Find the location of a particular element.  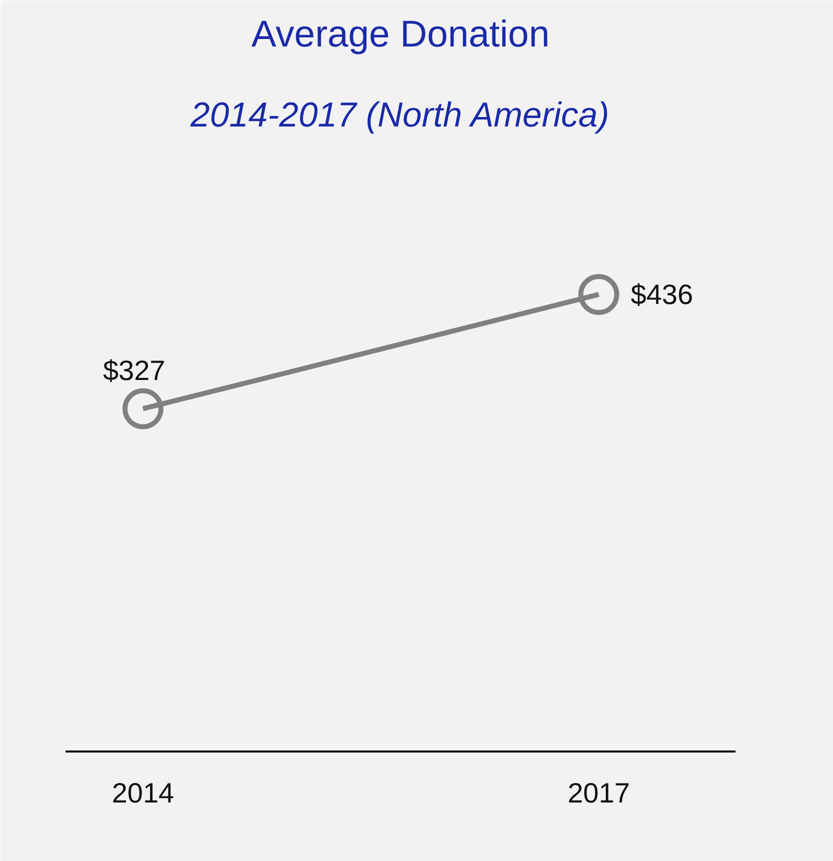

chart-title: Average Donation is located at coordinates (400, 33).